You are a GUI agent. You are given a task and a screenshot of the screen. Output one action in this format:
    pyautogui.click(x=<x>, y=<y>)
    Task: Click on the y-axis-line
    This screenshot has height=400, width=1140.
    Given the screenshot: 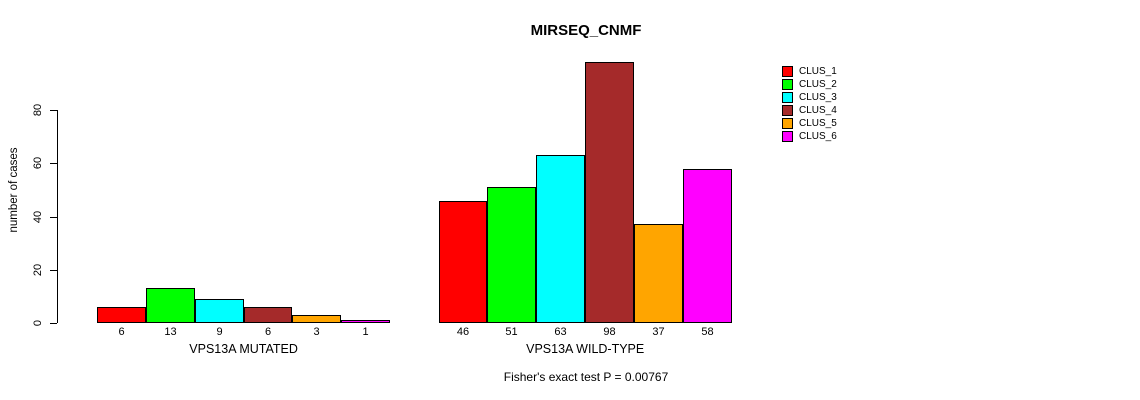 What is the action you would take?
    pyautogui.click(x=57, y=216)
    